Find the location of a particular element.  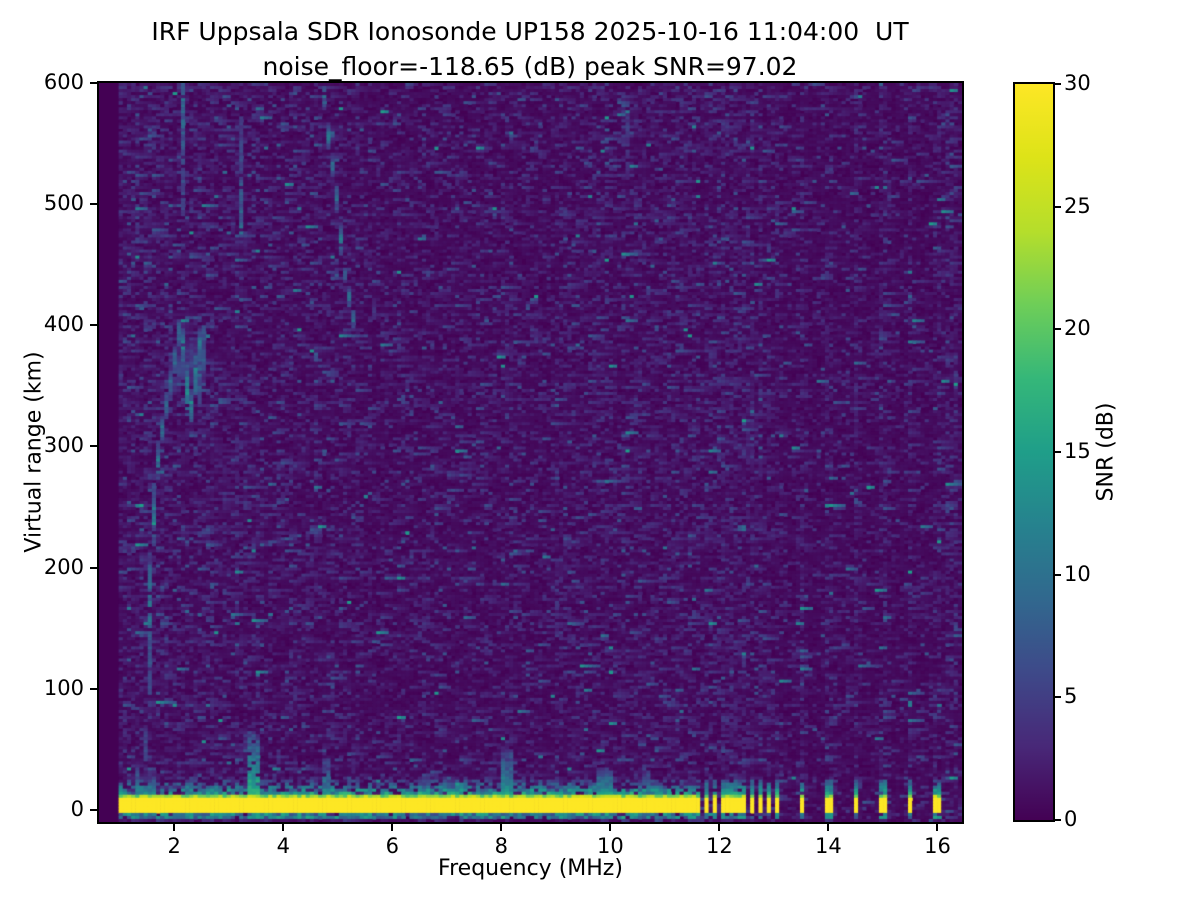

colorbar-label: SNR (dB) is located at coordinates (1106, 452).